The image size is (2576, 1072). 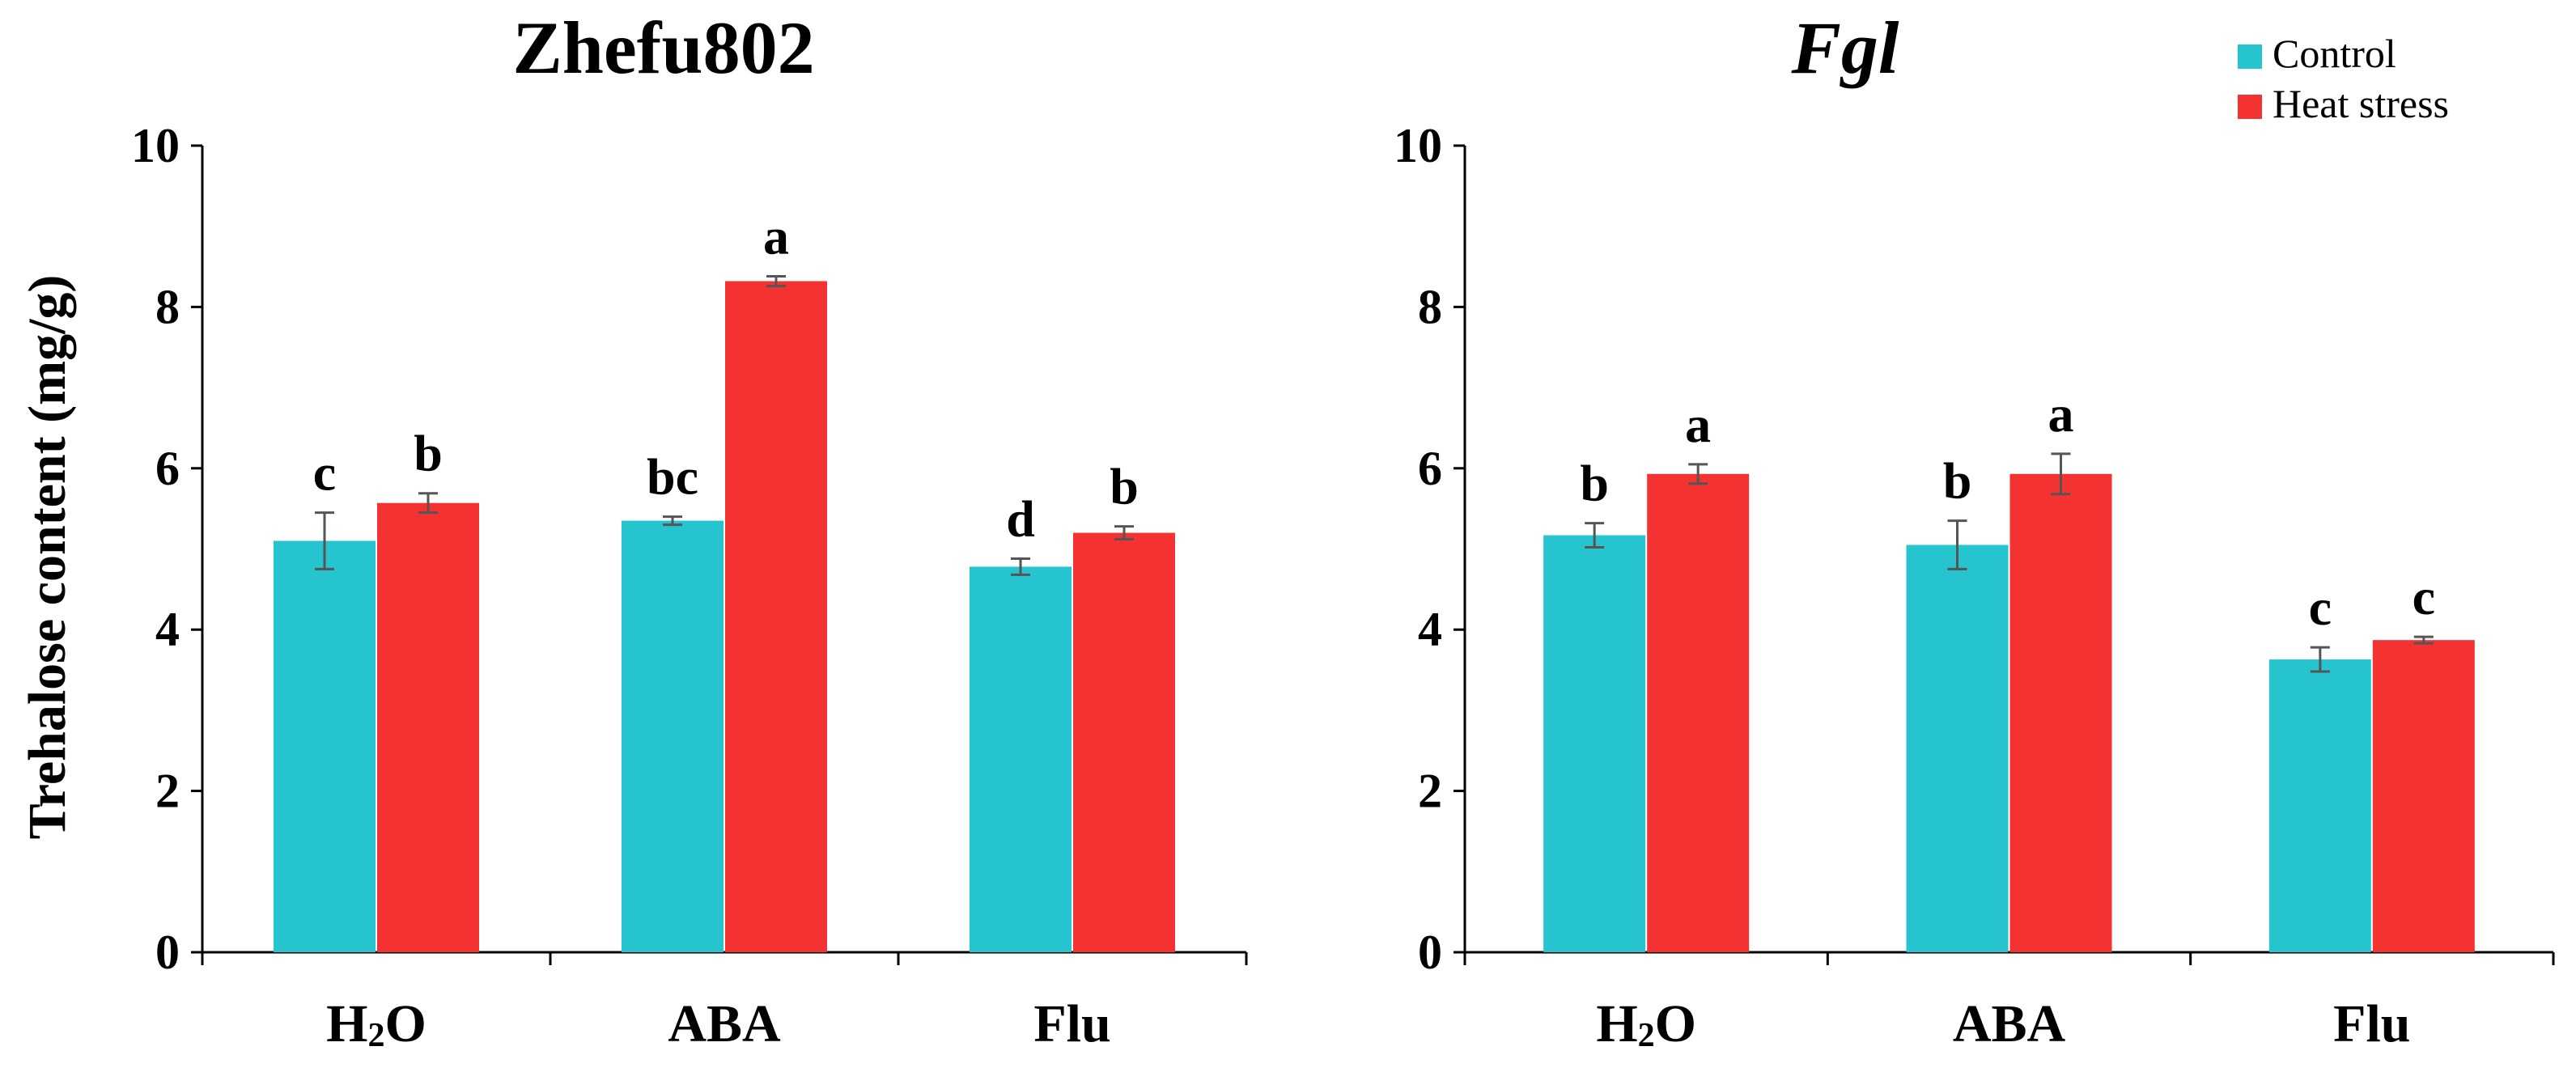 I want to click on legend-label: Control, so click(x=2334, y=53).